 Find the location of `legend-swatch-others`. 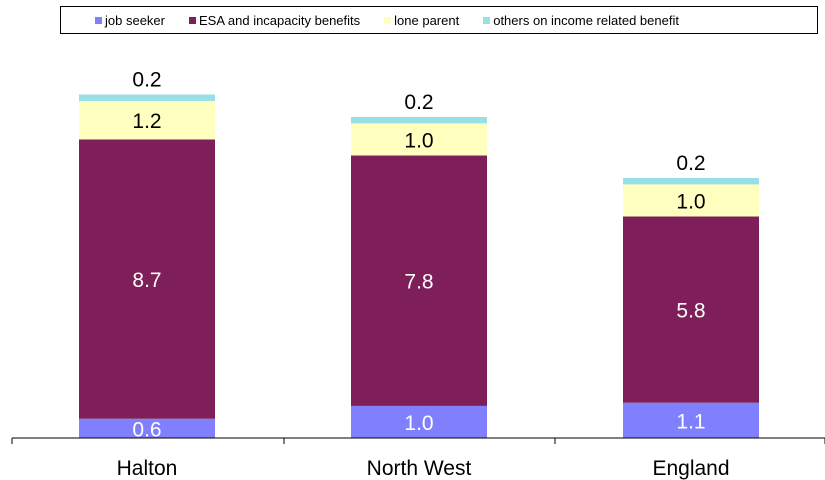

legend-swatch-others is located at coordinates (487, 20).